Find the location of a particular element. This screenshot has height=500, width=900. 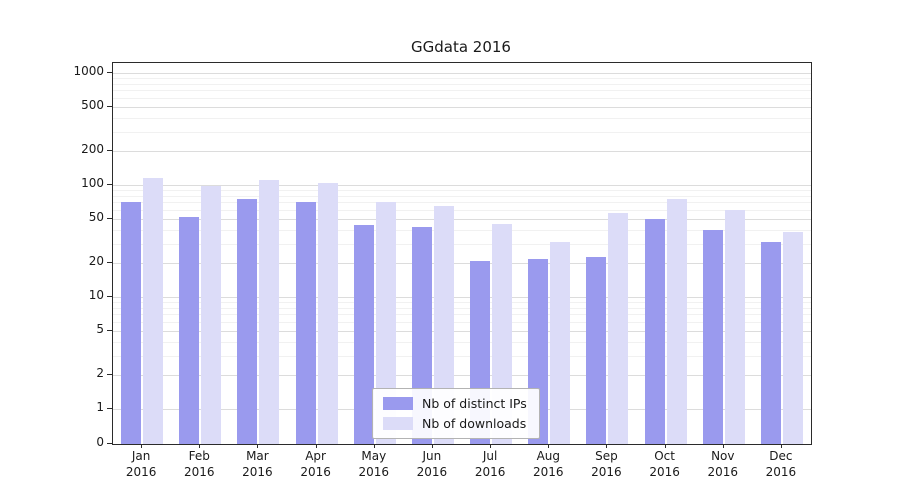

y-tick-label: 500 is located at coordinates (92, 104).